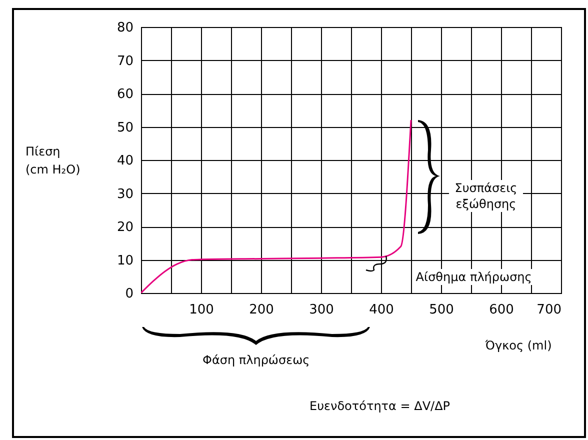  Describe the element at coordinates (381, 310) in the screenshot. I see `x-tick-label: 400` at that location.